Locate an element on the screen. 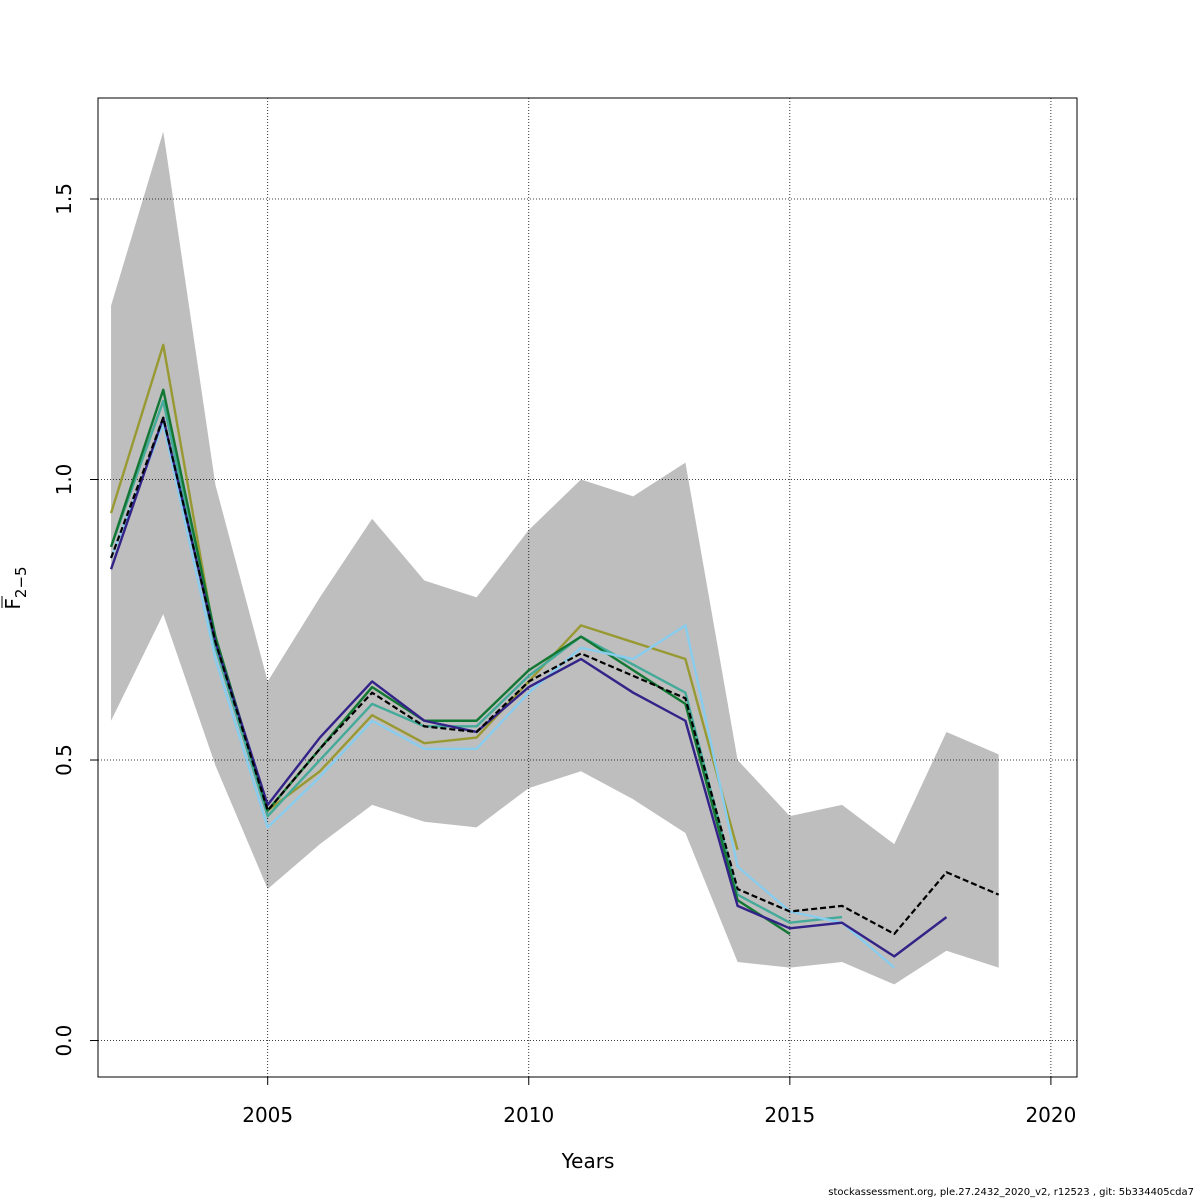 Image resolution: width=1200 pixels, height=1200 pixels. y-tick-label-group: 1.5 is located at coordinates (64, 199).